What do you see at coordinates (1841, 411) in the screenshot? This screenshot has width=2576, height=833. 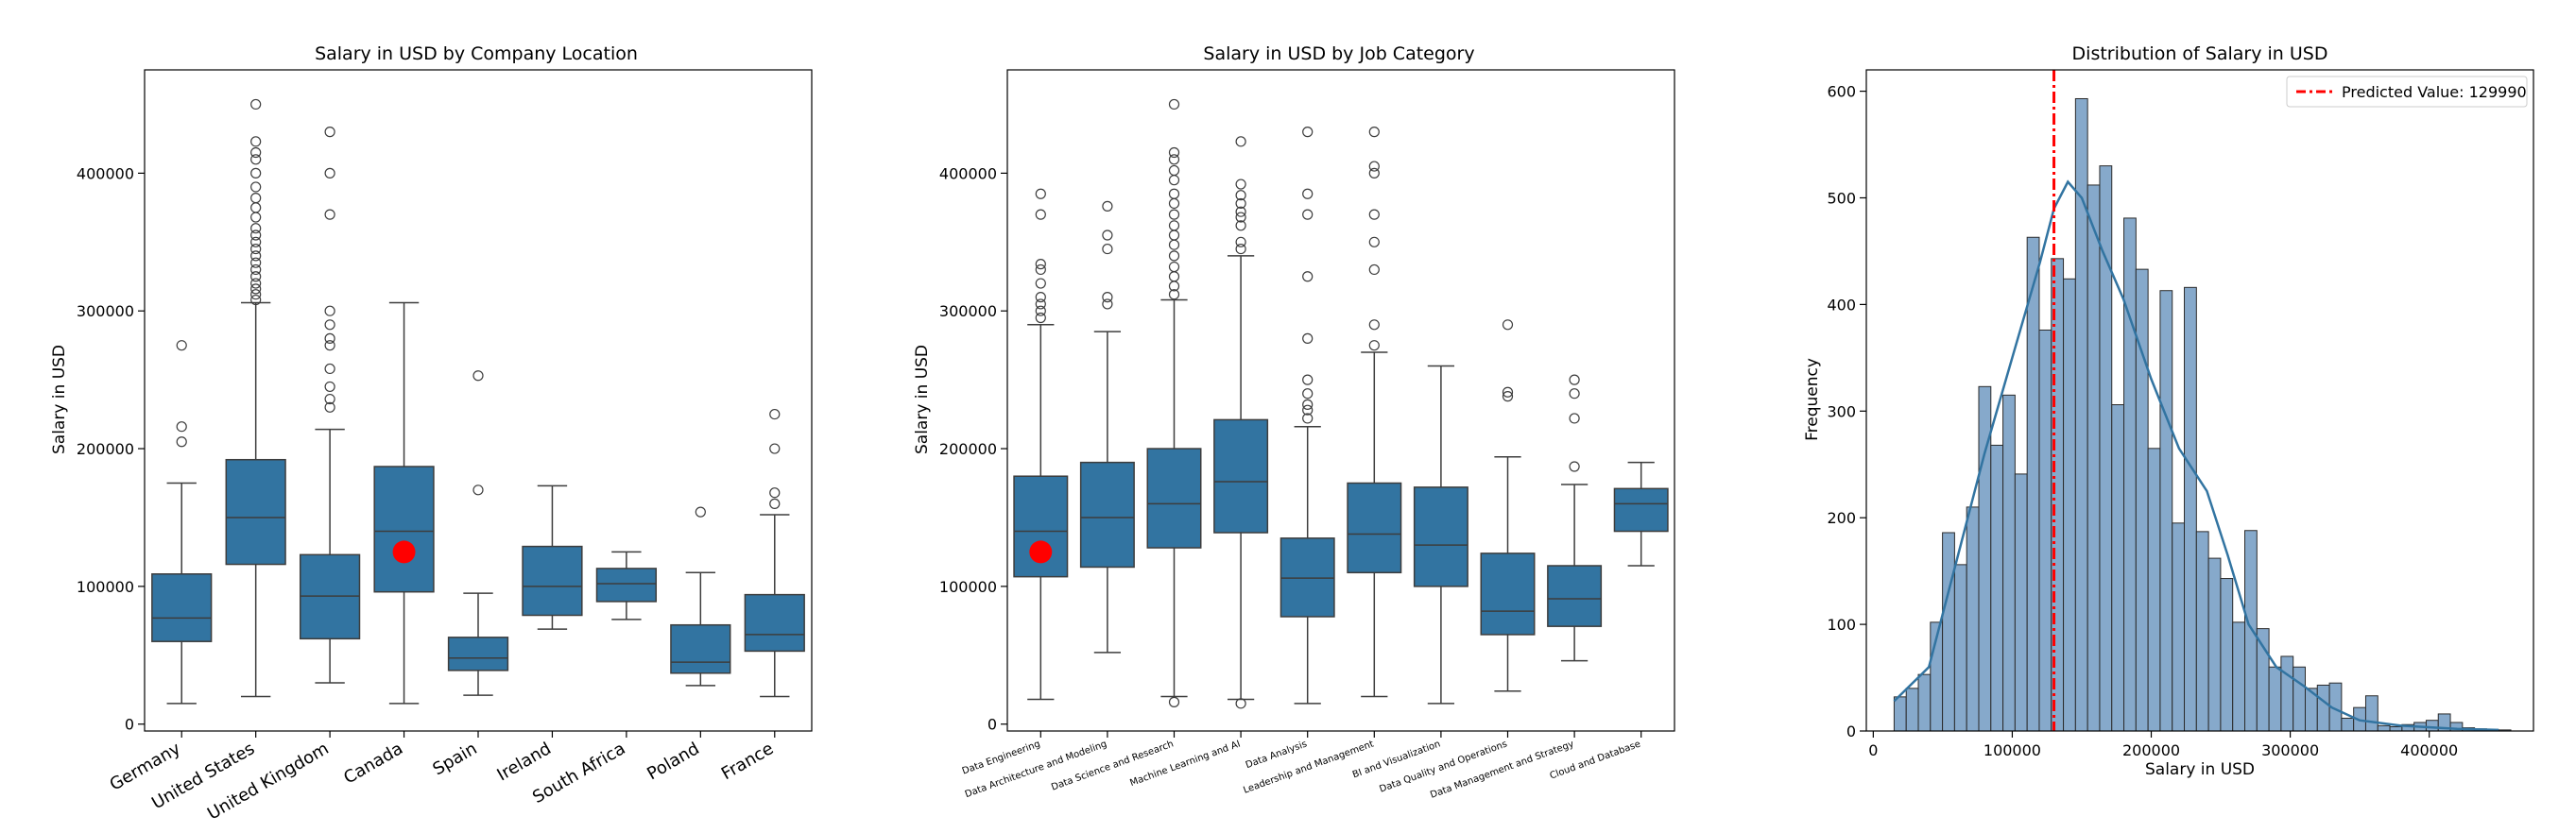 I see `y-tick-label: 300` at bounding box center [1841, 411].